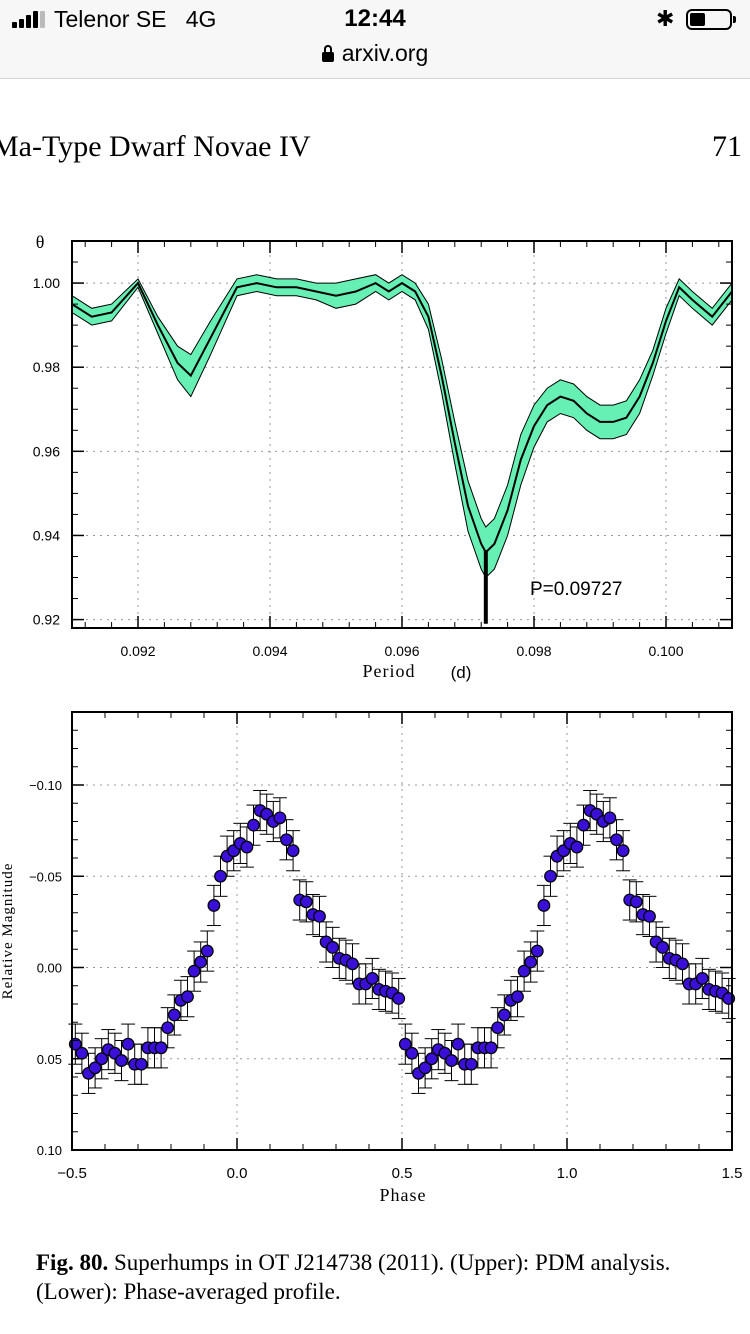  Describe the element at coordinates (269, 651) in the screenshot. I see `x-tick-label: 0.094` at that location.